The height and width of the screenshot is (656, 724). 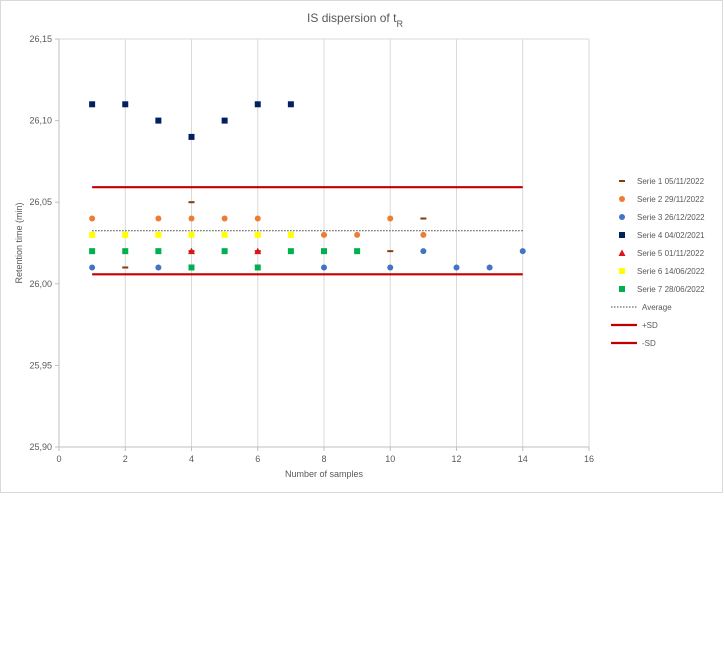 What do you see at coordinates (324, 474) in the screenshot?
I see `x-axis-title: Number of samples` at bounding box center [324, 474].